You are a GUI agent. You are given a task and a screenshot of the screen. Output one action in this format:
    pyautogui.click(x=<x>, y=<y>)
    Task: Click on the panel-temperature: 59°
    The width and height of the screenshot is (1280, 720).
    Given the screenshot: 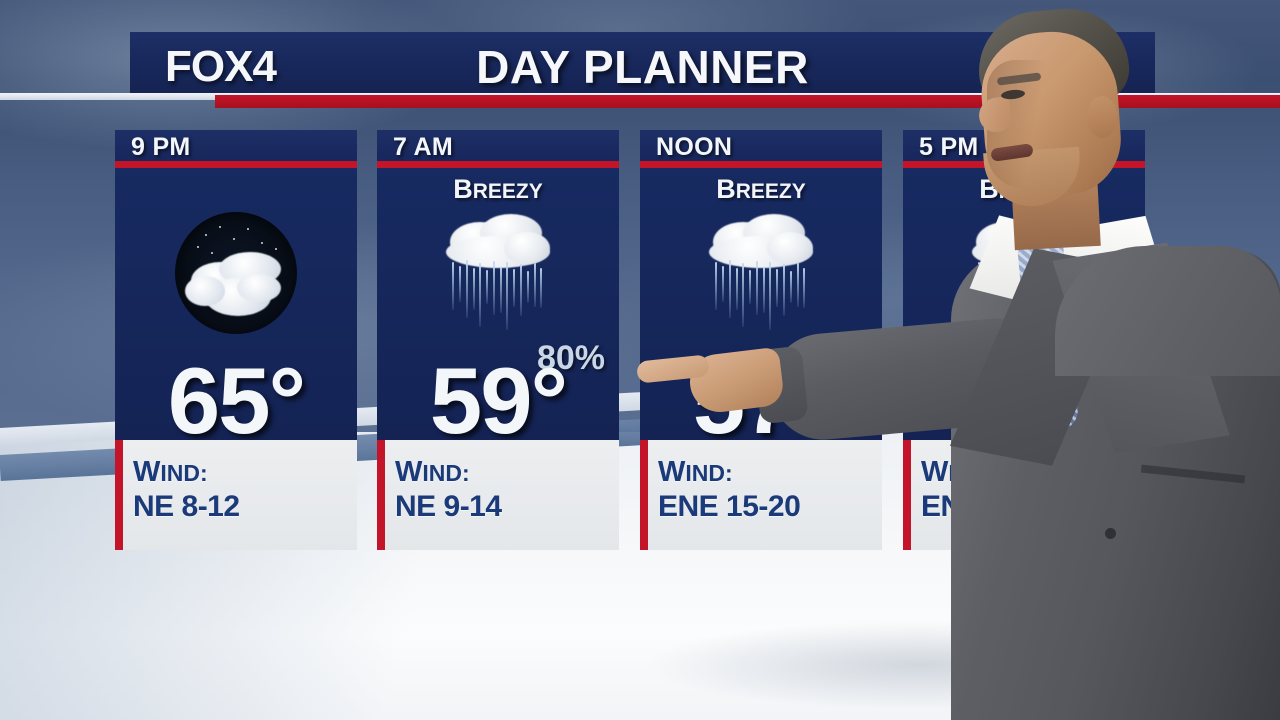 What is the action you would take?
    pyautogui.click(x=498, y=400)
    